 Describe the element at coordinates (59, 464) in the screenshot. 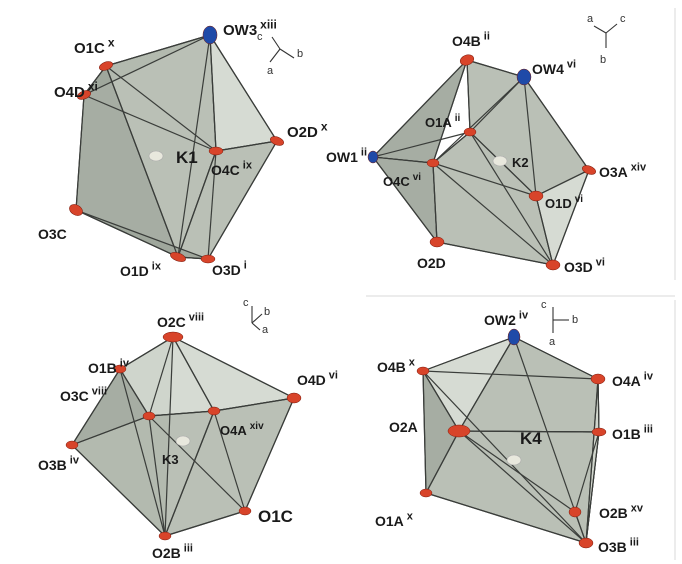

I see `atom-label: O3B iv` at that location.